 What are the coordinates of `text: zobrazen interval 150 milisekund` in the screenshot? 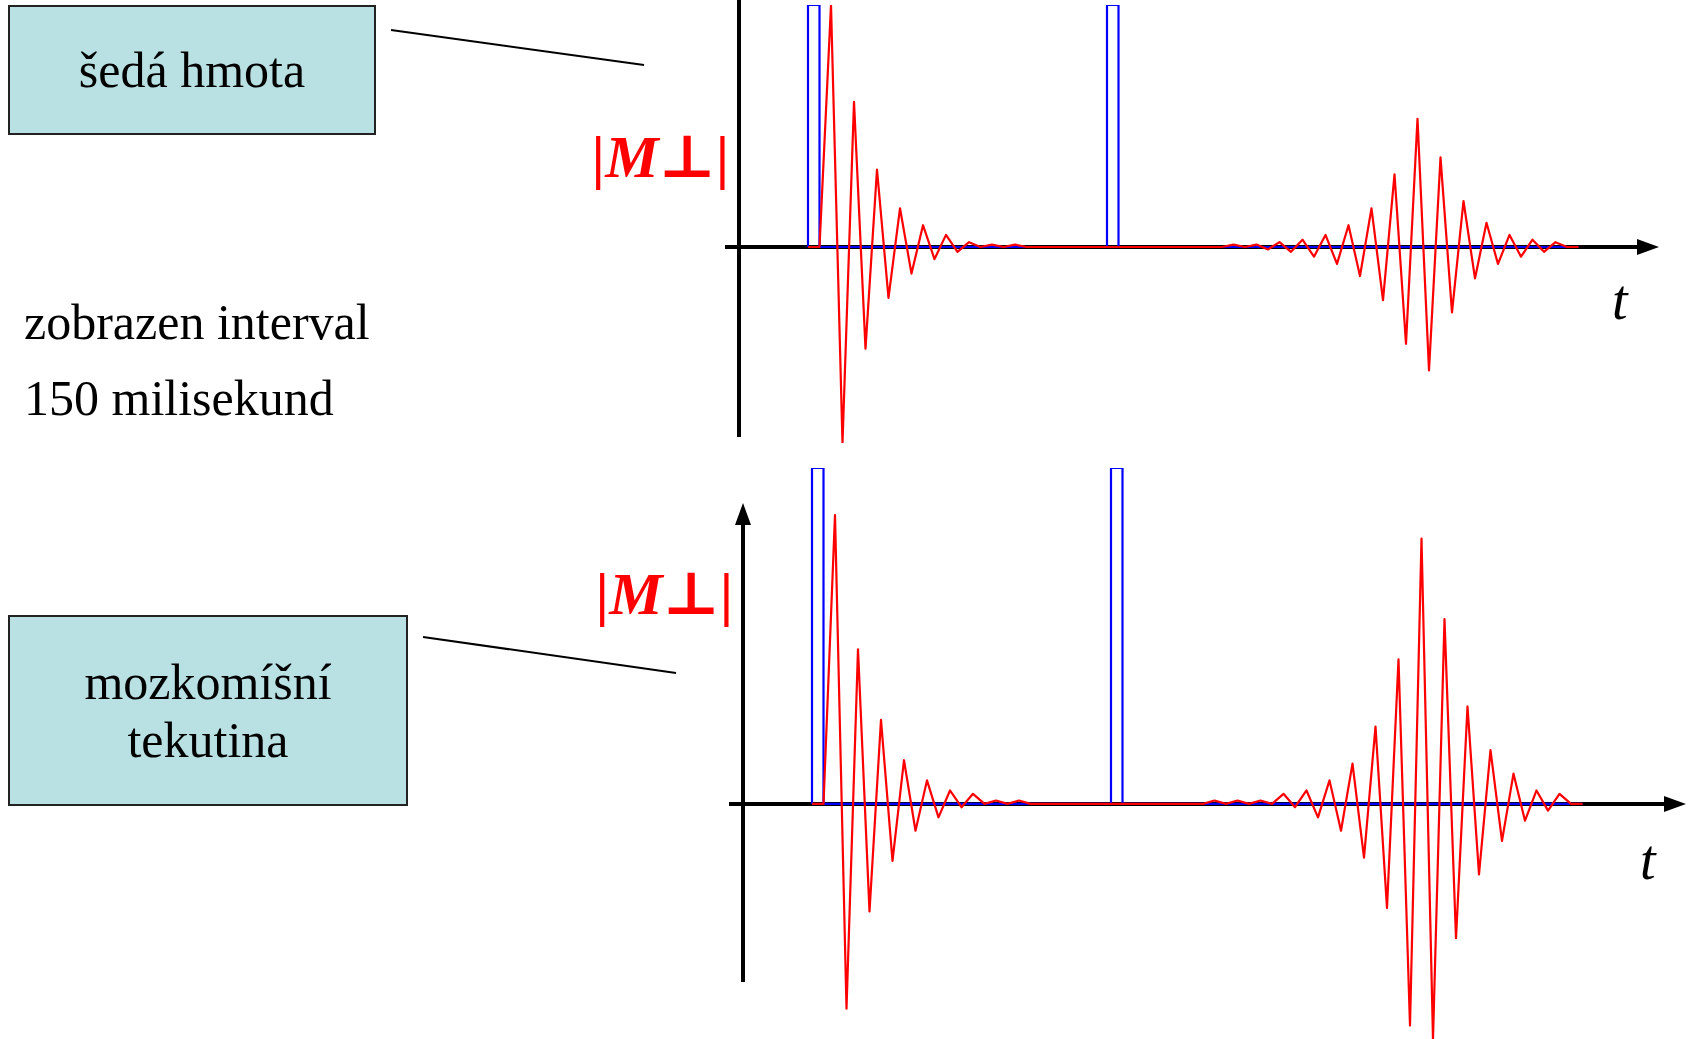 It's located at (197, 360).